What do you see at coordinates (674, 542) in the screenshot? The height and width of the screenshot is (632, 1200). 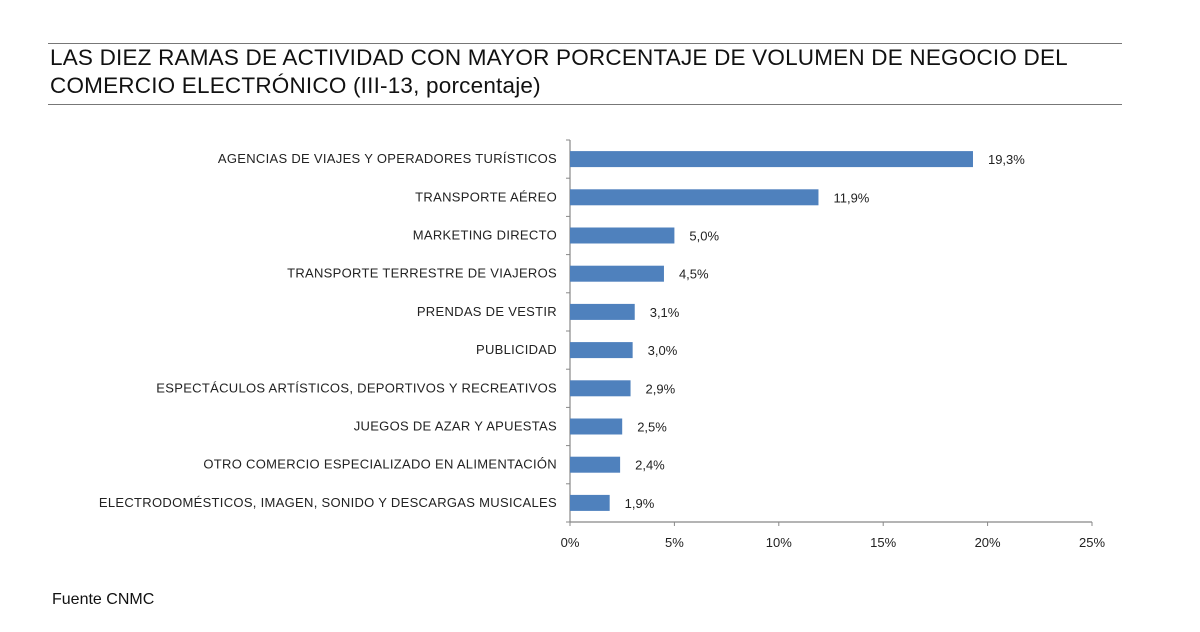 I see `x-tick-label: 5%` at bounding box center [674, 542].